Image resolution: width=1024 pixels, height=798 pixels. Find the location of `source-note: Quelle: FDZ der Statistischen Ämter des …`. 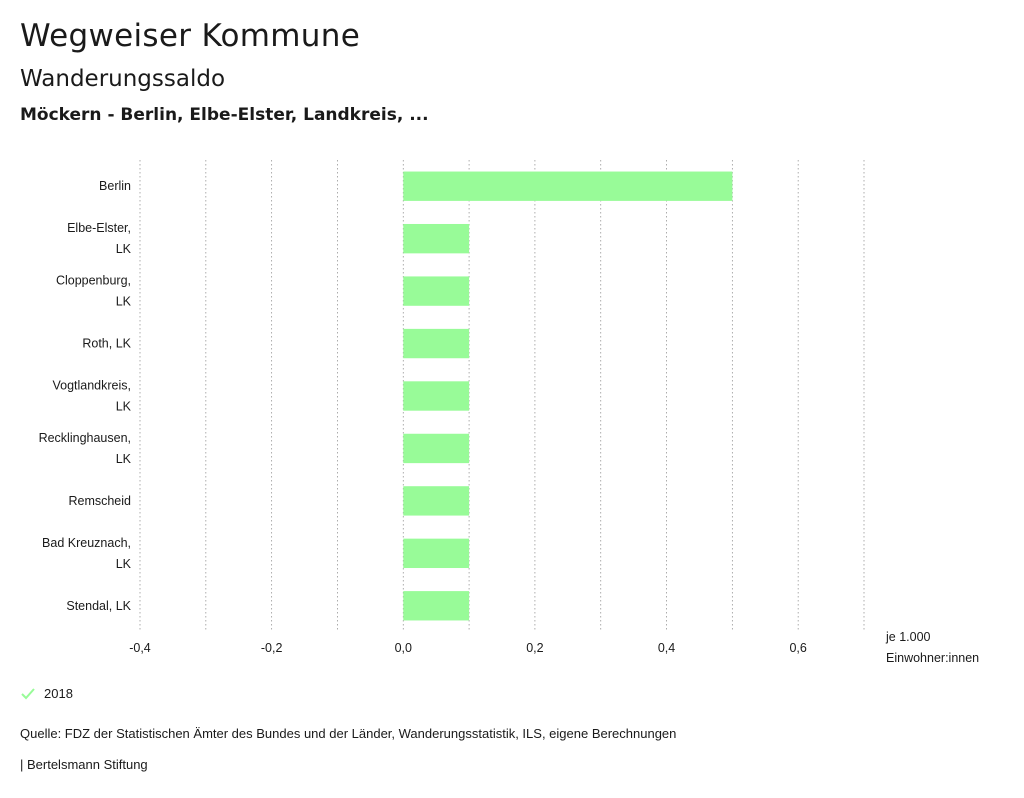

source-note: Quelle: FDZ der Statistischen Ämter des … is located at coordinates (348, 733).